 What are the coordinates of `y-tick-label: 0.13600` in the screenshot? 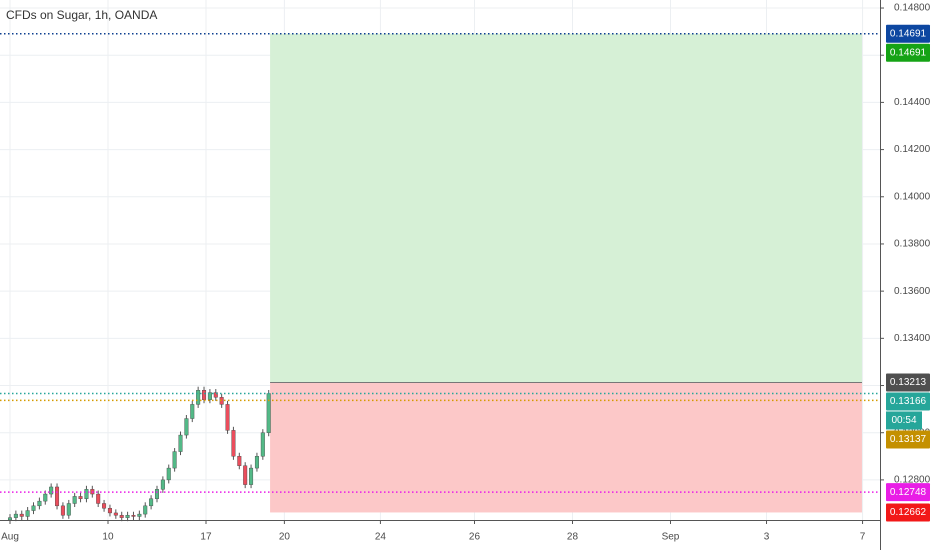 It's located at (912, 291).